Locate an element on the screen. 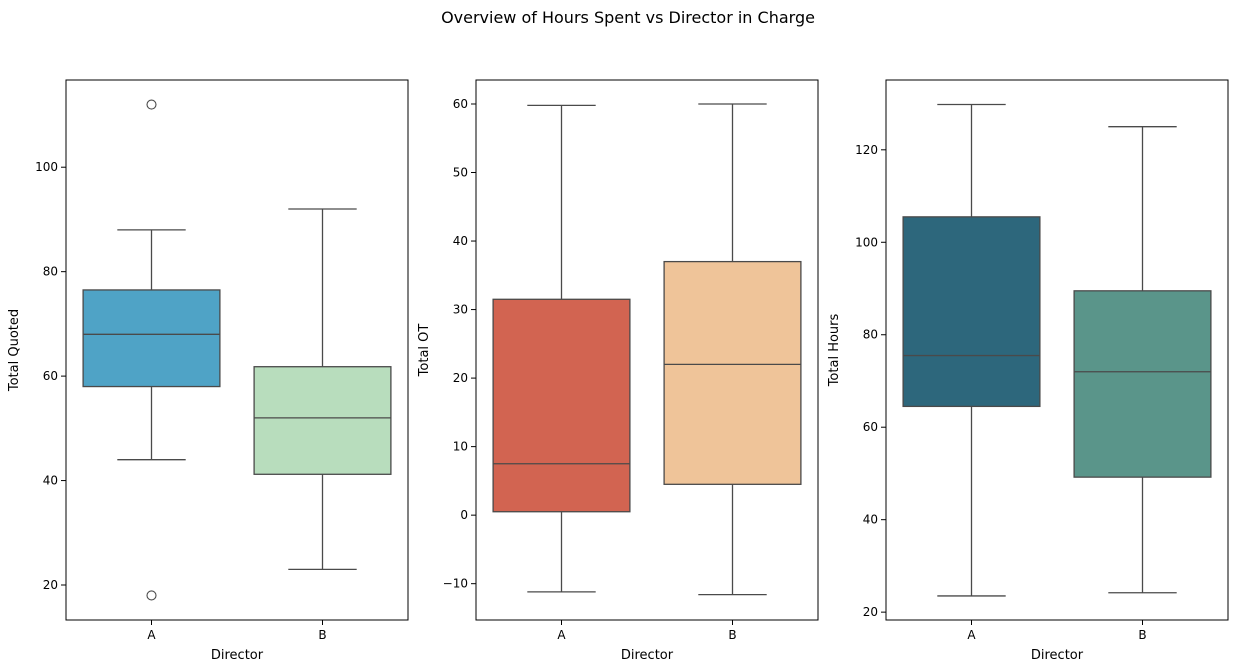  y-tick-label: −10 is located at coordinates (455, 584).